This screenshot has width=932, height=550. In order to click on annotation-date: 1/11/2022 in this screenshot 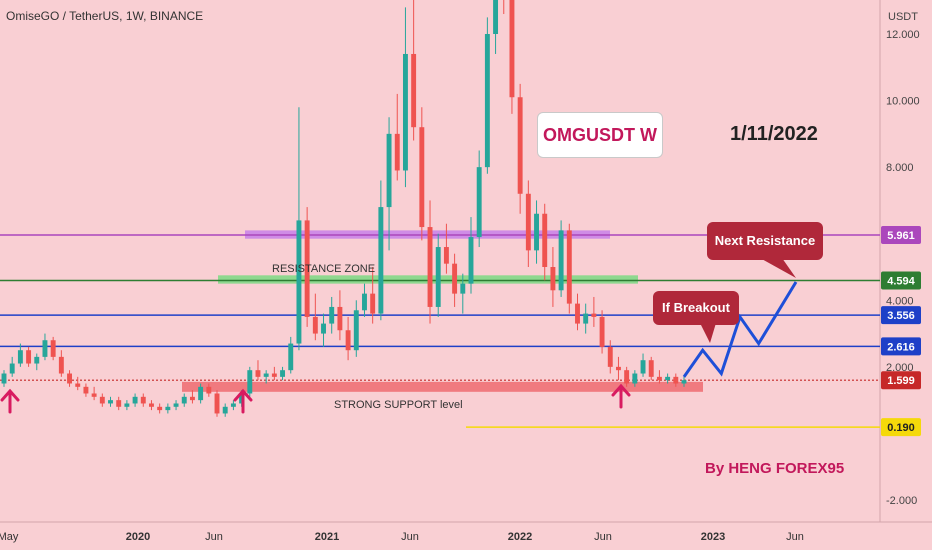, I will do `click(774, 134)`.